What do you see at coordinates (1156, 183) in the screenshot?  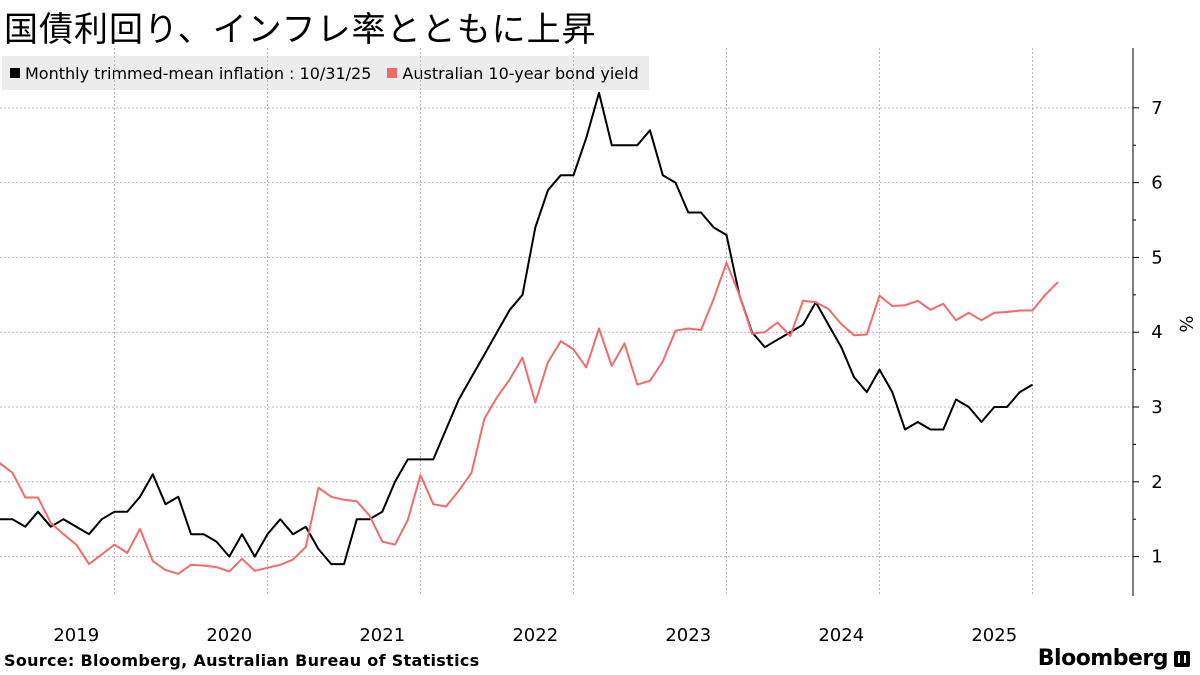 I see `y-tick-label: 6` at bounding box center [1156, 183].